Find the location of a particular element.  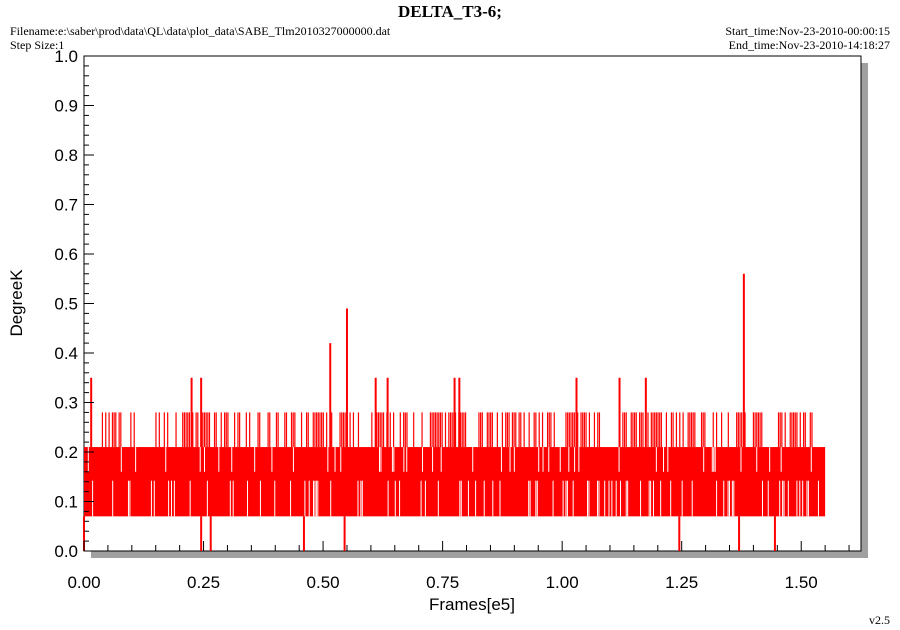

x-tick-label: 0.75 is located at coordinates (442, 582).